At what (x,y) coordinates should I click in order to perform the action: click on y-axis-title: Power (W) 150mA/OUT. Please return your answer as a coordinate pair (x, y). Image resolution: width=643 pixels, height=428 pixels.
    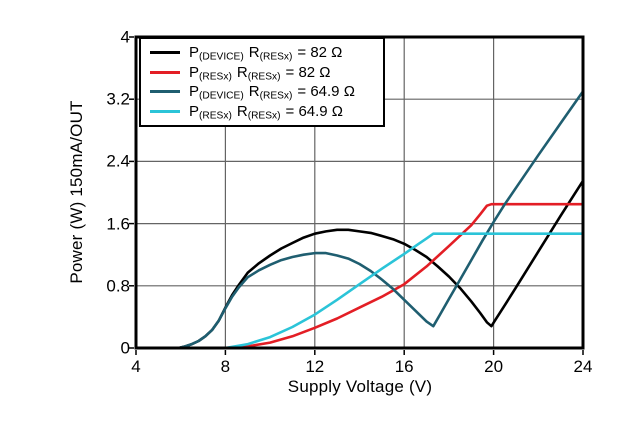
    Looking at the image, I should click on (76, 192).